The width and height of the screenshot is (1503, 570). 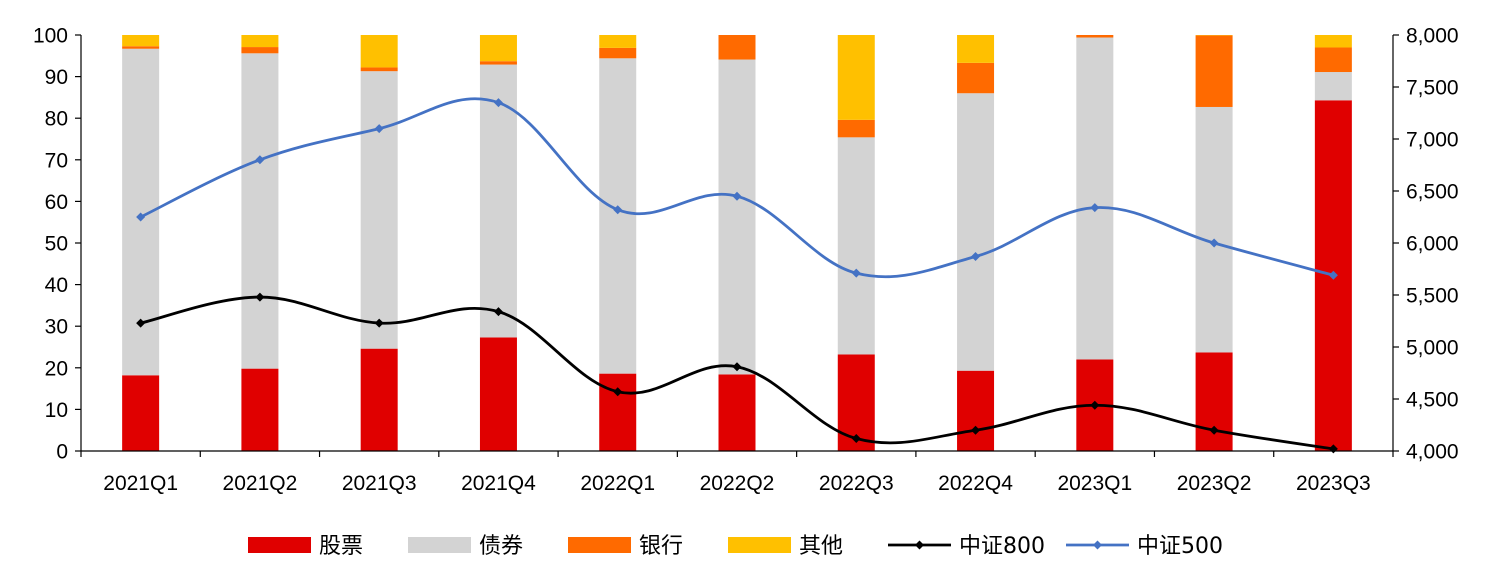 I want to click on point-csi800-2022Q3, so click(x=856, y=439).